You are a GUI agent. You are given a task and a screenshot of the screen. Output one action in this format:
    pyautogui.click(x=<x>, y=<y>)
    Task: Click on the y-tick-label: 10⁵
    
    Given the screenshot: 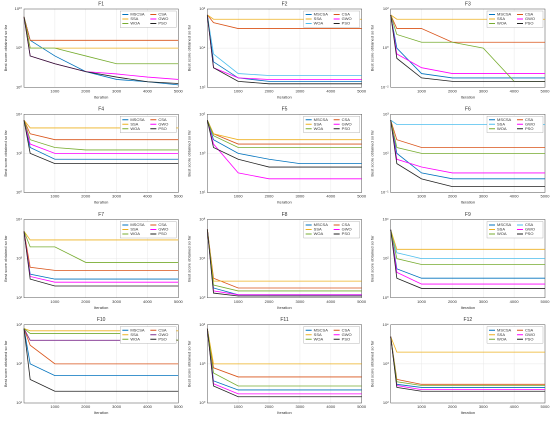 What is the action you would take?
    pyautogui.click(x=202, y=113)
    